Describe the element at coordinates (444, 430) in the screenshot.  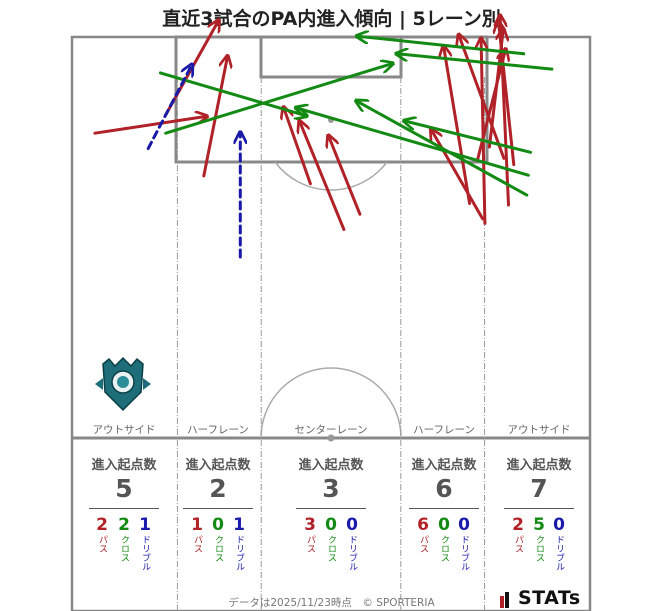
I see `lane-name-half-right: ハーフレーン` at that location.